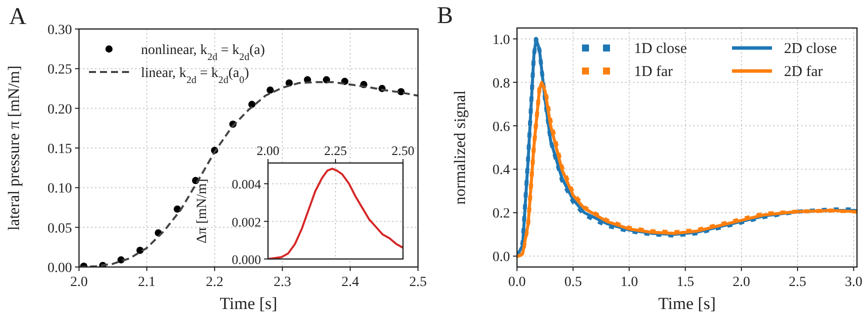 Image resolution: width=866 pixels, height=329 pixels. I want to click on y-tick-label: 0.000, so click(246, 259).